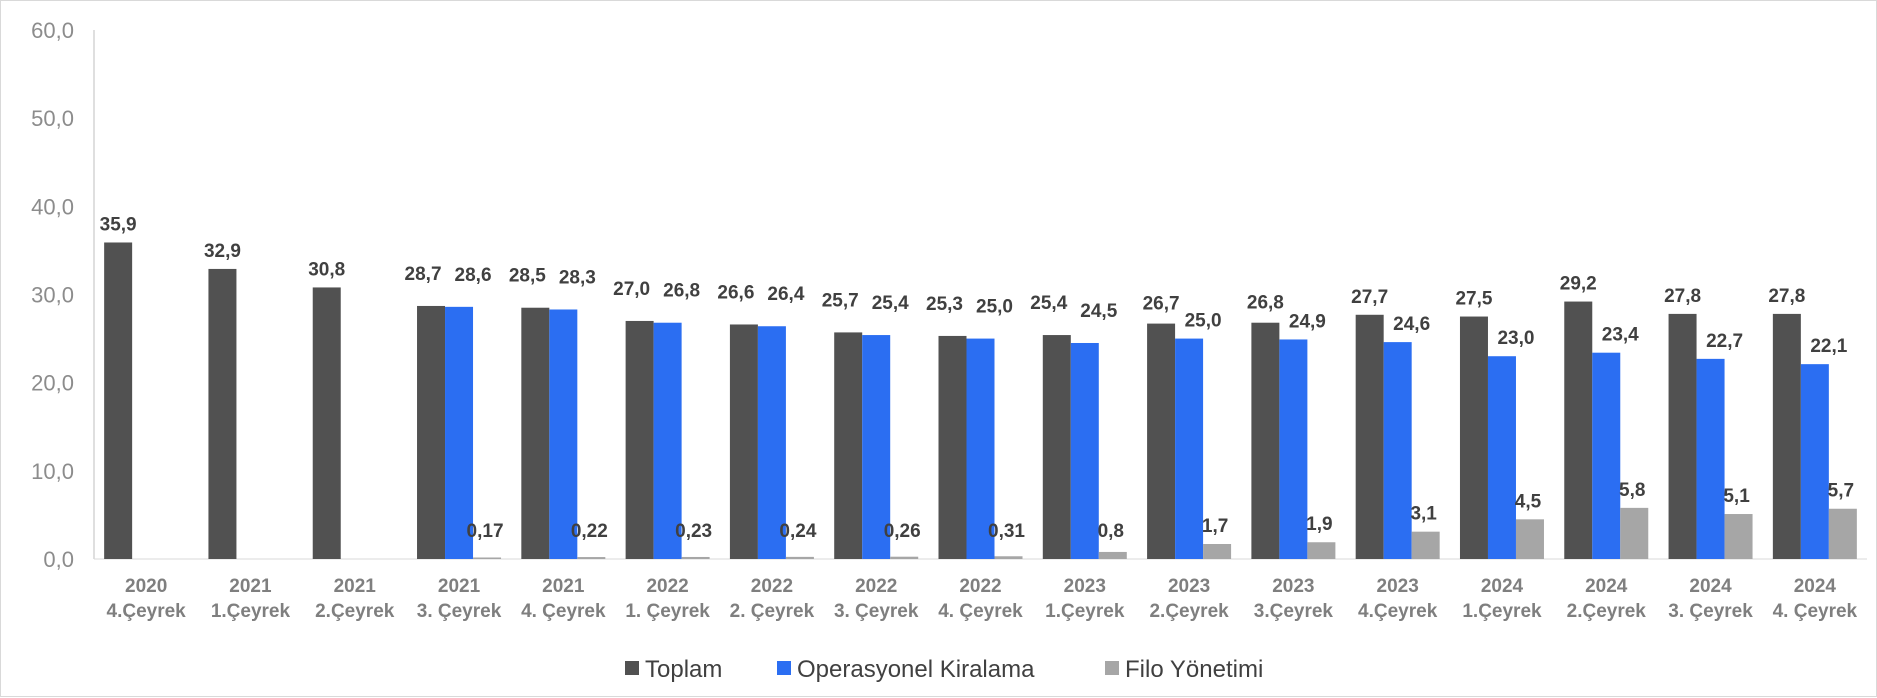  Describe the element at coordinates (146, 586) in the screenshot. I see `x-tick-label-year: 2020` at that location.